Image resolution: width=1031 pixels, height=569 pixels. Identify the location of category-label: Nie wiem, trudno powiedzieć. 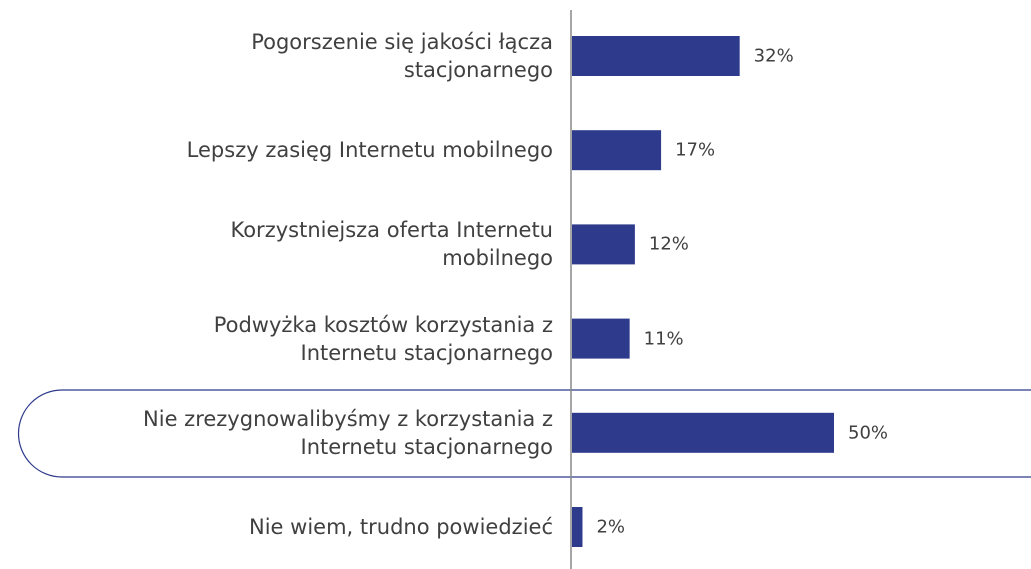
(401, 527).